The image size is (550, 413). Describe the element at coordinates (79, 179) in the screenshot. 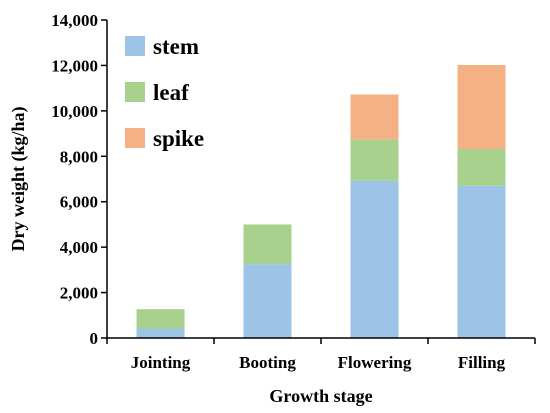

I see `y-axis: 0 2,000 4,000 6,000 8,000 10,000 12,000 14,000` at that location.